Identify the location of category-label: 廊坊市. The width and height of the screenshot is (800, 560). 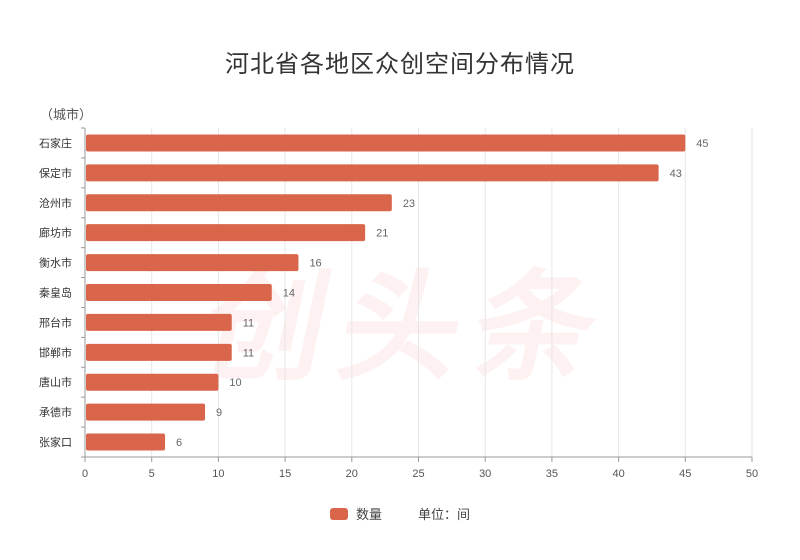
(55, 233).